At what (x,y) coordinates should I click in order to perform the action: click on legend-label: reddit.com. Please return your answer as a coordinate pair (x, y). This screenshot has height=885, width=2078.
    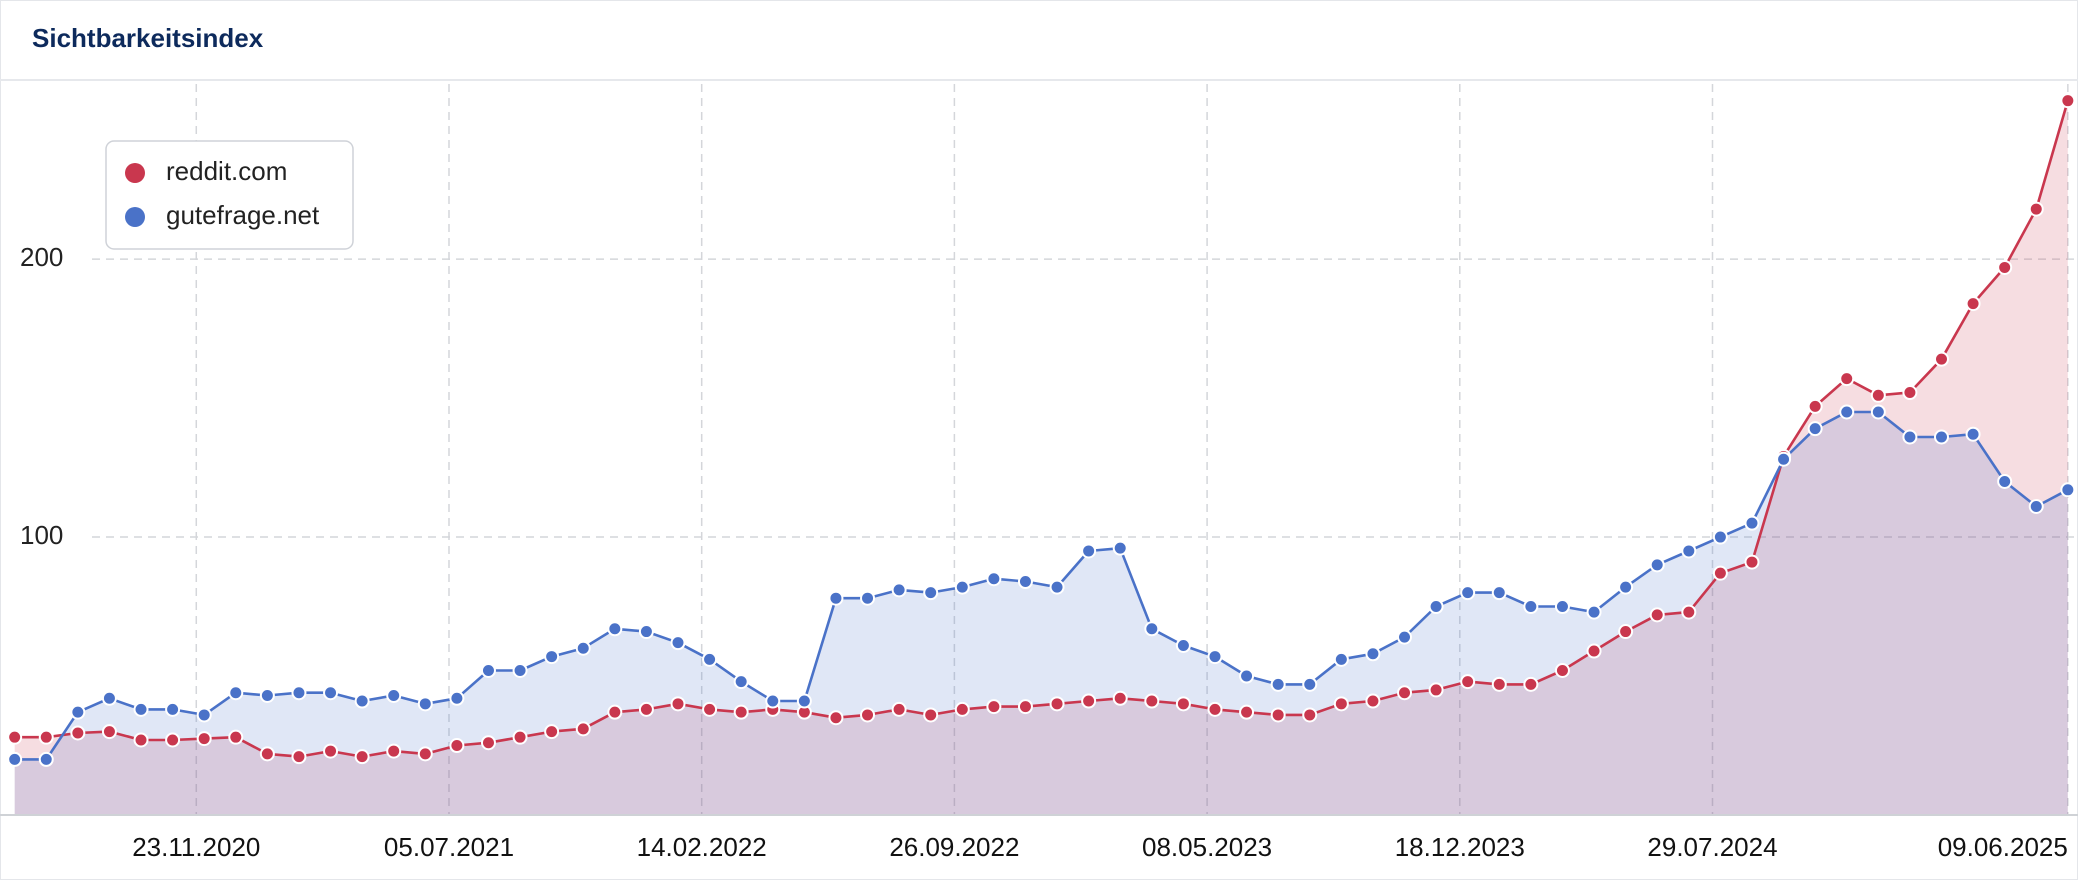
    Looking at the image, I should click on (226, 171).